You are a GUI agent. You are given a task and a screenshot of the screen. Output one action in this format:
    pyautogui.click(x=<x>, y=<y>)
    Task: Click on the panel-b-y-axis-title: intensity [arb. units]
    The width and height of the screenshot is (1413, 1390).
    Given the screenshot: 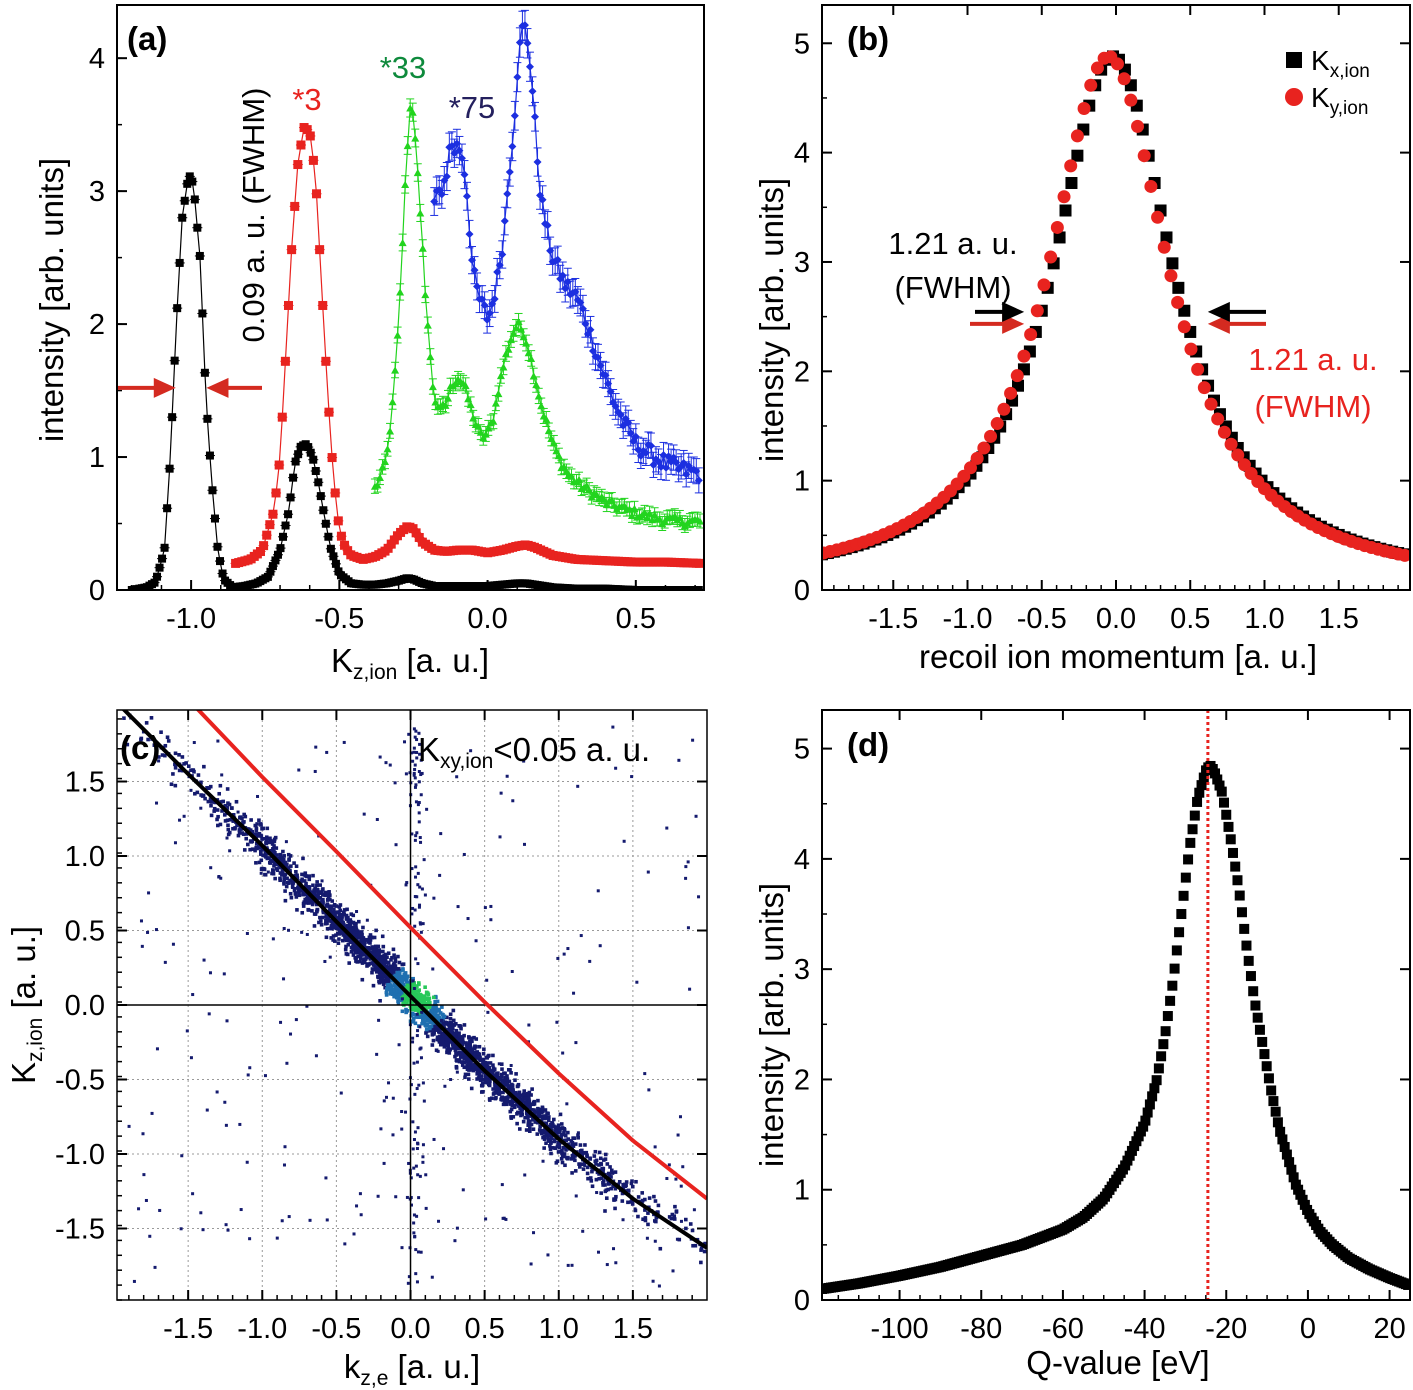 What is the action you would take?
    pyautogui.click(x=771, y=320)
    